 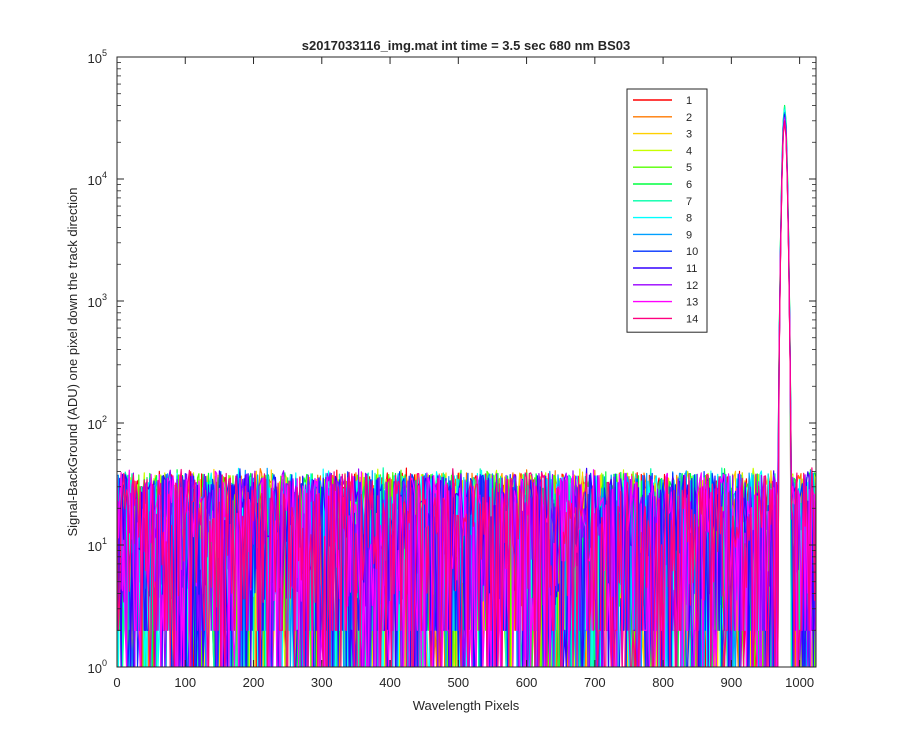 I want to click on y-tick-label: 10⁴, so click(x=97, y=179).